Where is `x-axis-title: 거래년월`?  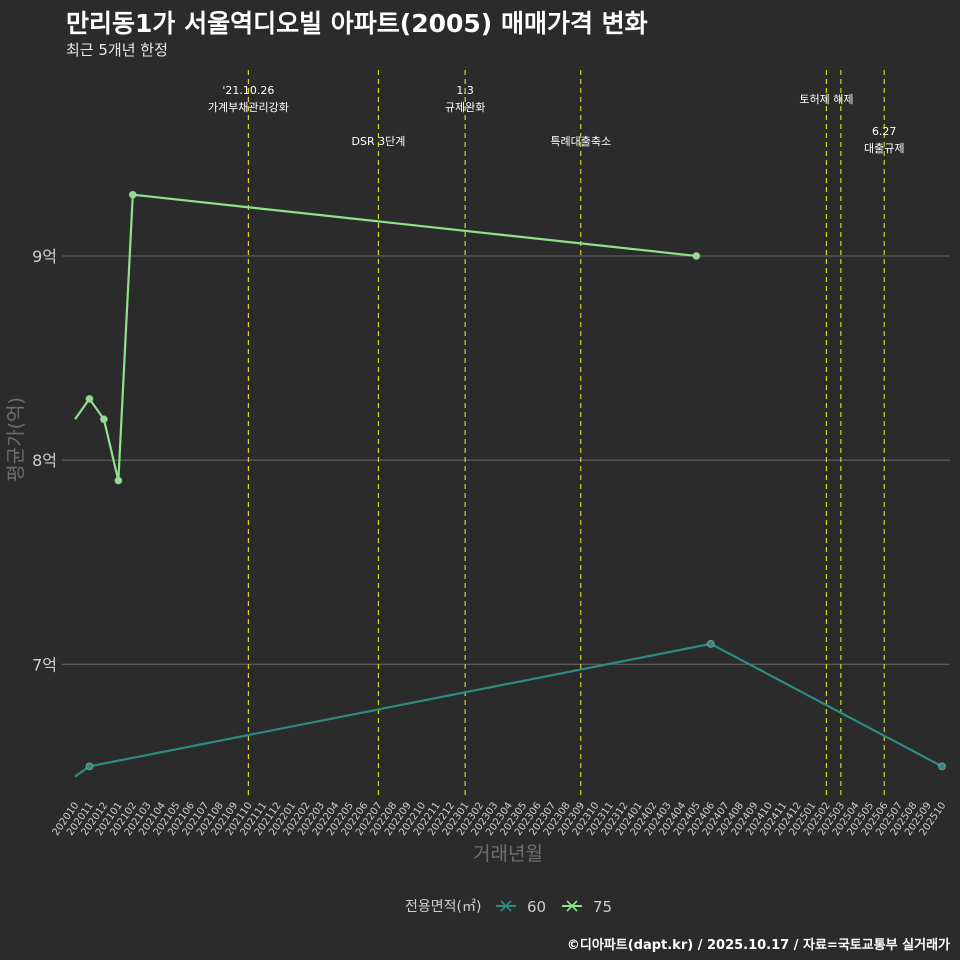
x-axis-title: 거래년월 is located at coordinates (508, 854).